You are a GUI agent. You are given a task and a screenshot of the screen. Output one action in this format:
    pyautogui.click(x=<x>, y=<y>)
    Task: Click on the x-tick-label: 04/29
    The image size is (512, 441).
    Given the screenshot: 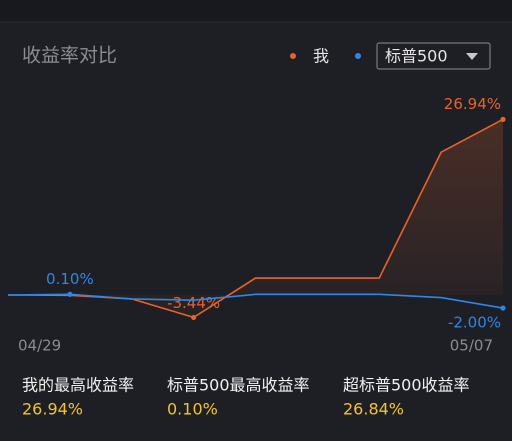 What is the action you would take?
    pyautogui.click(x=39, y=346)
    